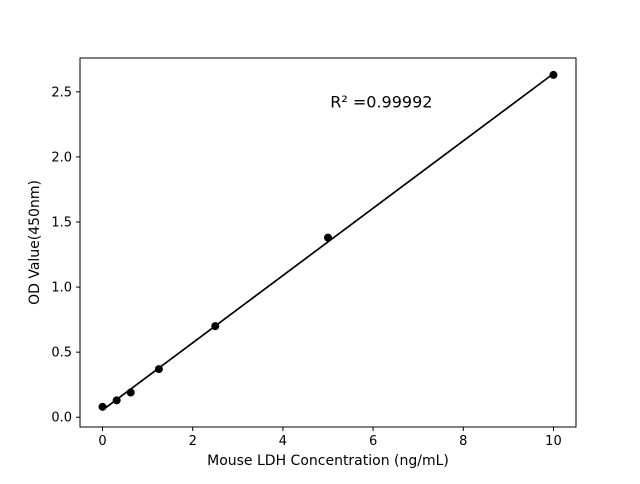 The width and height of the screenshot is (640, 484). What do you see at coordinates (553, 441) in the screenshot?
I see `x-tick-label: 10` at bounding box center [553, 441].